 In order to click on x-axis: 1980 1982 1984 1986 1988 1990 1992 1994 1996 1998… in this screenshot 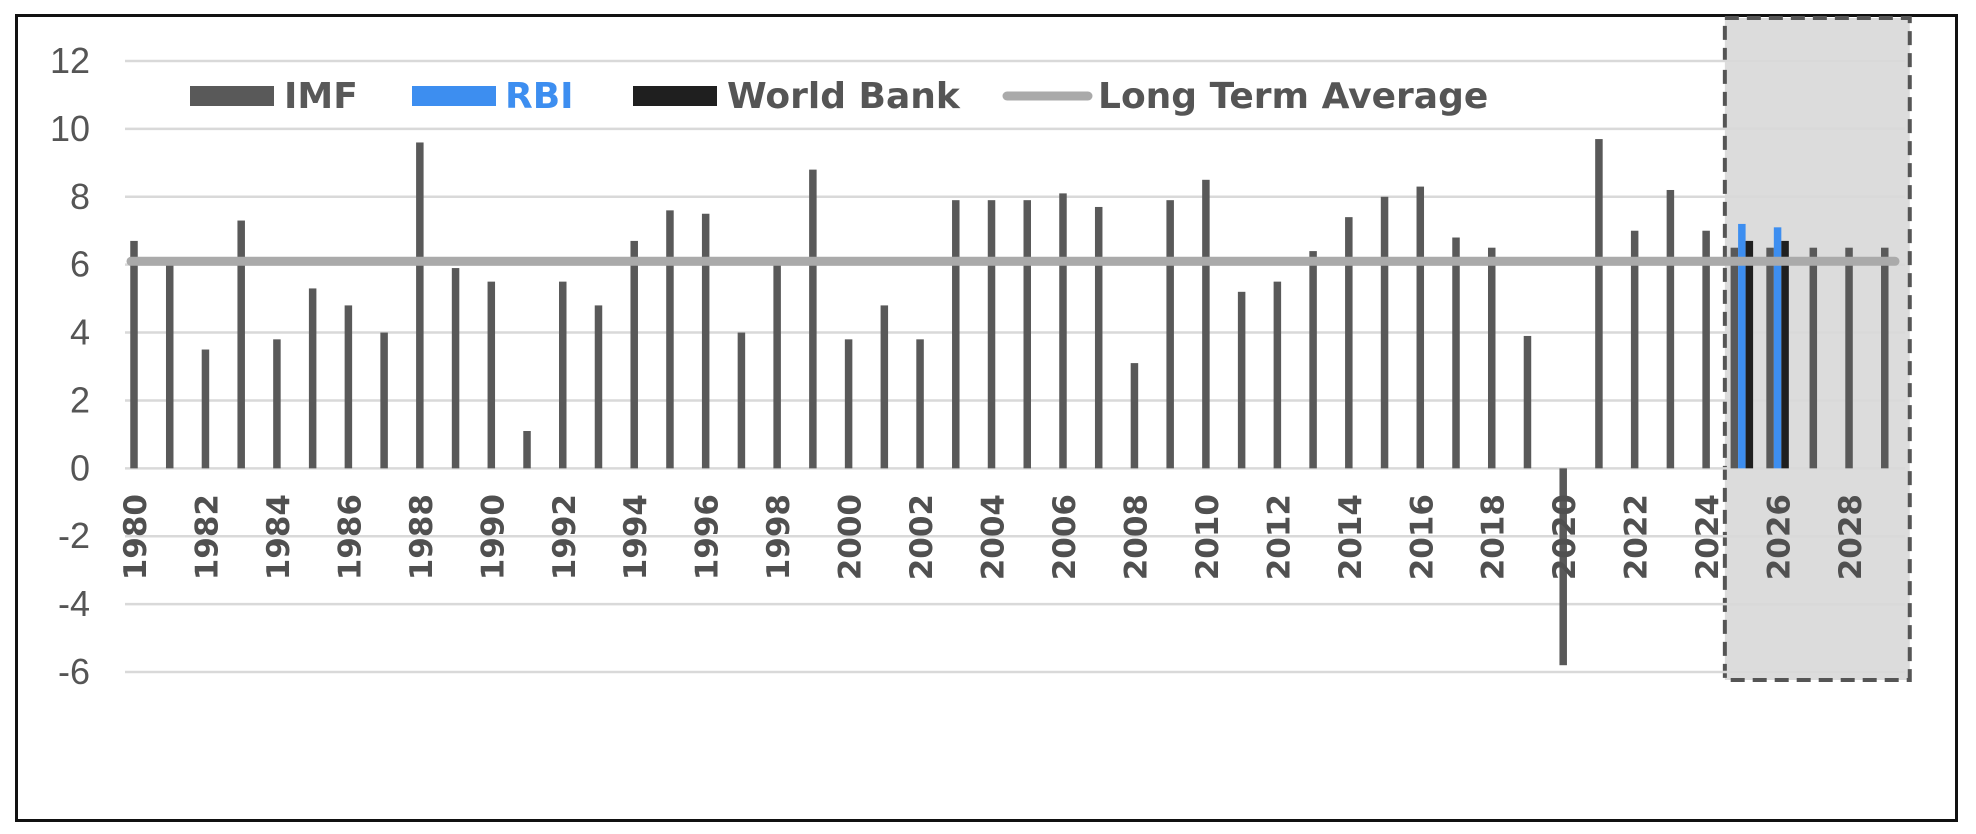, I will do `click(993, 537)`.